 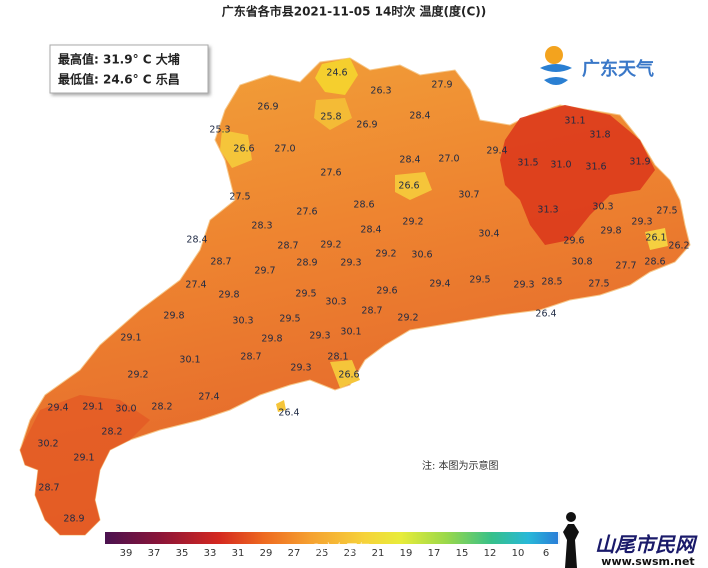 I want to click on color-bar-tick: 31, so click(x=238, y=553).